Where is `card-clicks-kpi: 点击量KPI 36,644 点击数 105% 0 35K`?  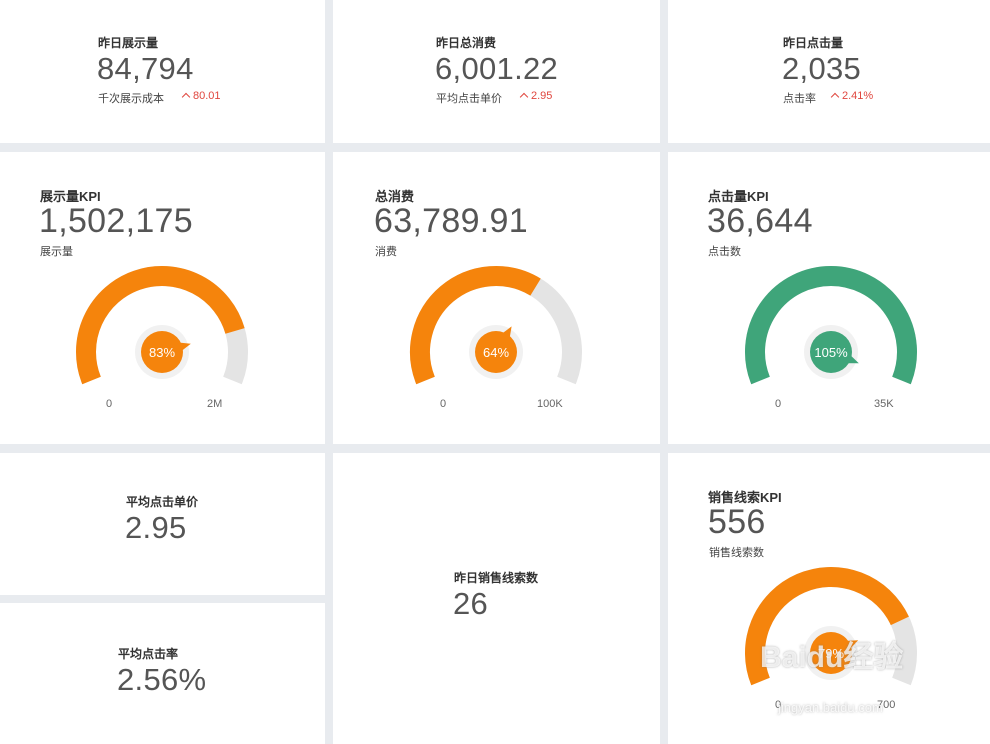 card-clicks-kpi: 点击量KPI 36,644 点击数 105% 0 35K is located at coordinates (829, 298).